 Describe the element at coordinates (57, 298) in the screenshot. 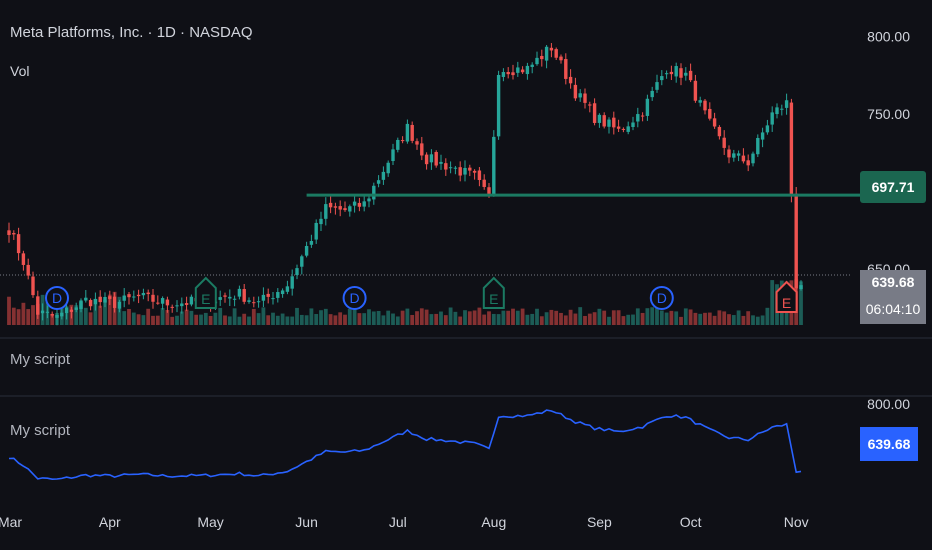

I see `dividend-marker-label: D` at that location.